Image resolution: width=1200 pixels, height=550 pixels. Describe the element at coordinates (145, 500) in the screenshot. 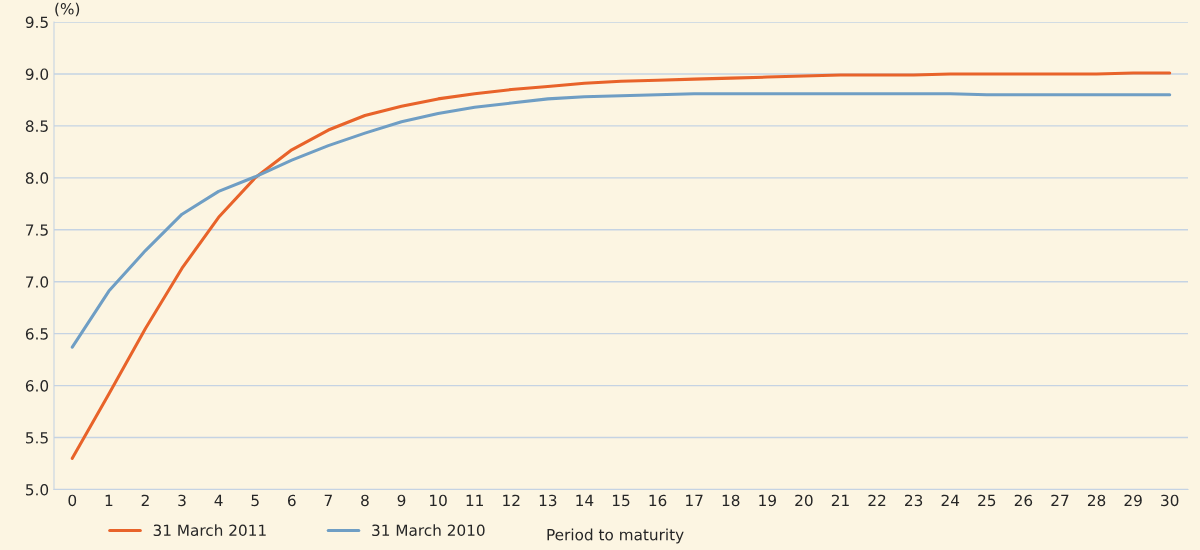

I see `x-tick-label: 2` at that location.